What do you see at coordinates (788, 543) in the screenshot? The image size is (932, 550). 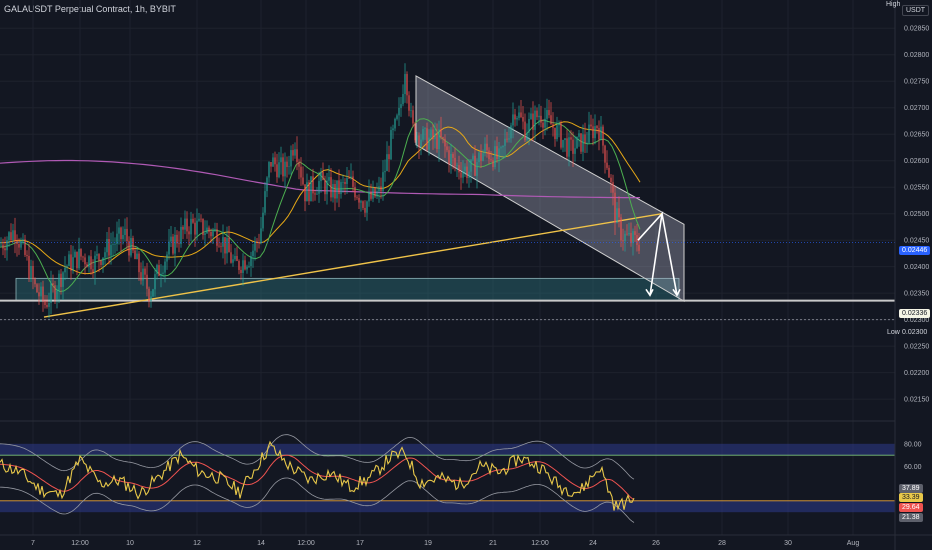 I see `time-tick-label: 30` at bounding box center [788, 543].